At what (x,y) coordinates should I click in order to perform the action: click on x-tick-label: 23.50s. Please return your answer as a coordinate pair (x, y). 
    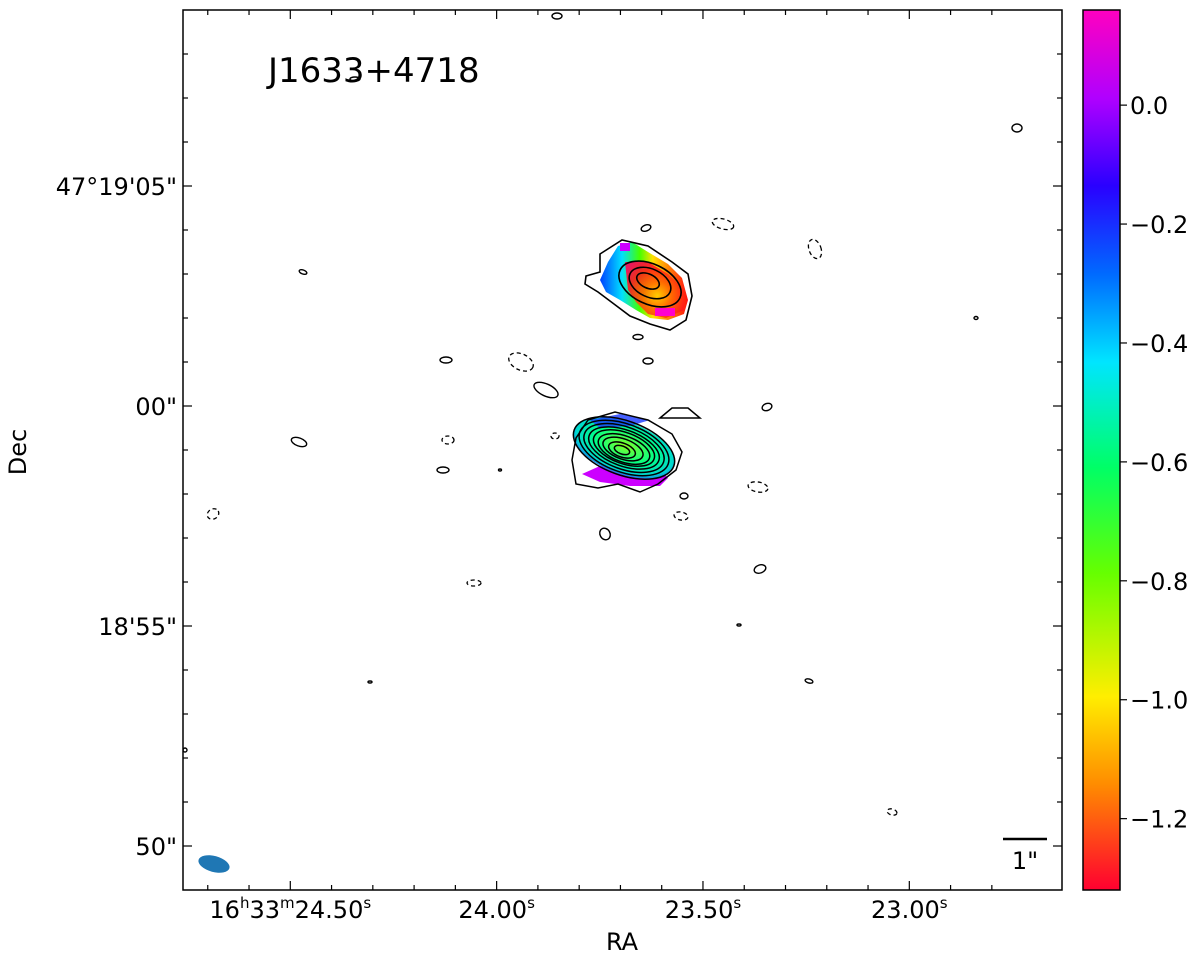
    Looking at the image, I should click on (703, 909).